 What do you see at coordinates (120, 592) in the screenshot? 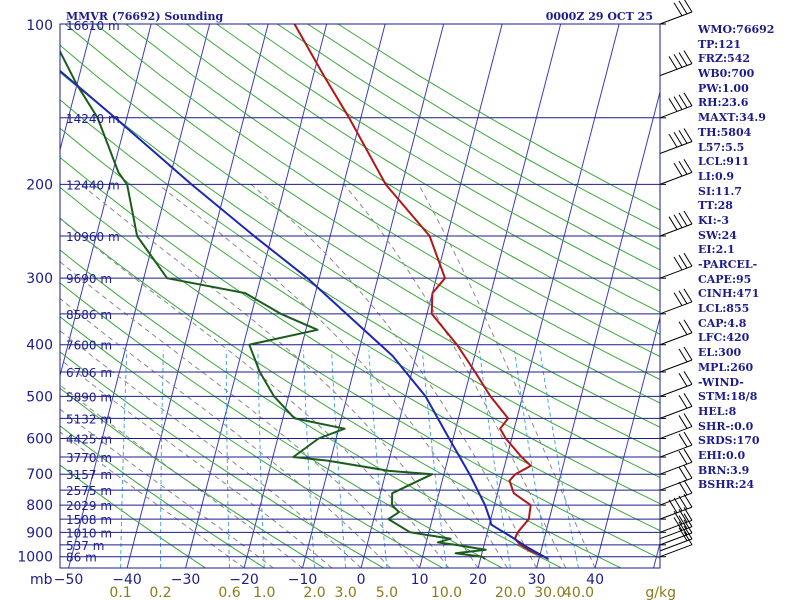
I see `mixing-ratio-tick-label: 0.1` at bounding box center [120, 592].